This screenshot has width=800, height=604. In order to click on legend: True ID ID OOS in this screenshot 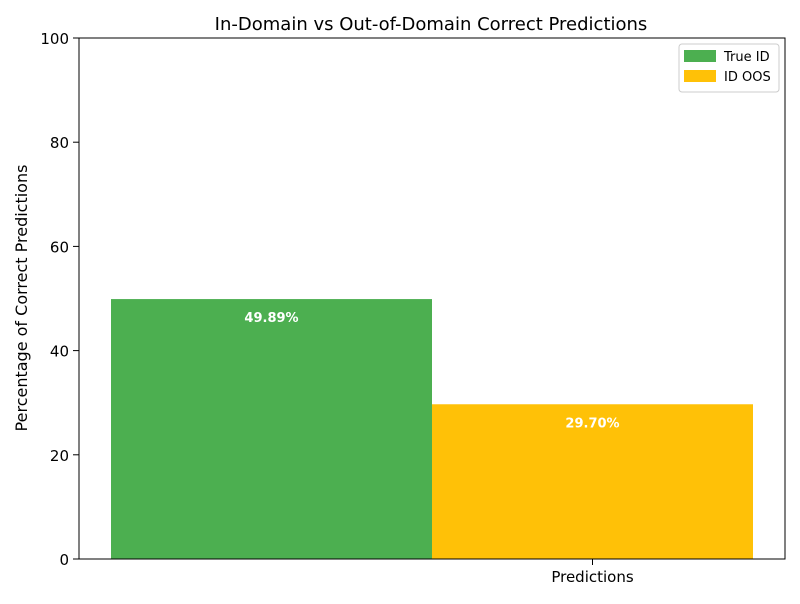, I will do `click(729, 68)`.